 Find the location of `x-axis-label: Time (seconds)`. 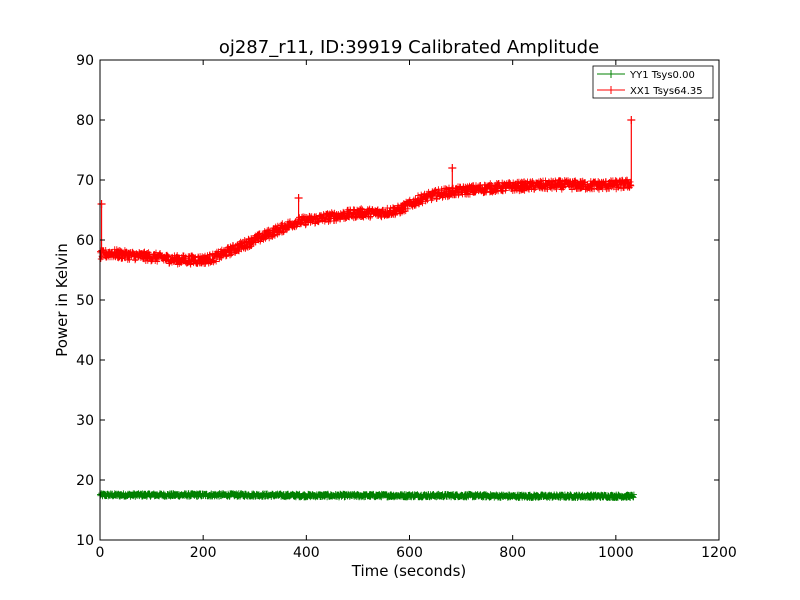

x-axis-label: Time (seconds) is located at coordinates (409, 571).